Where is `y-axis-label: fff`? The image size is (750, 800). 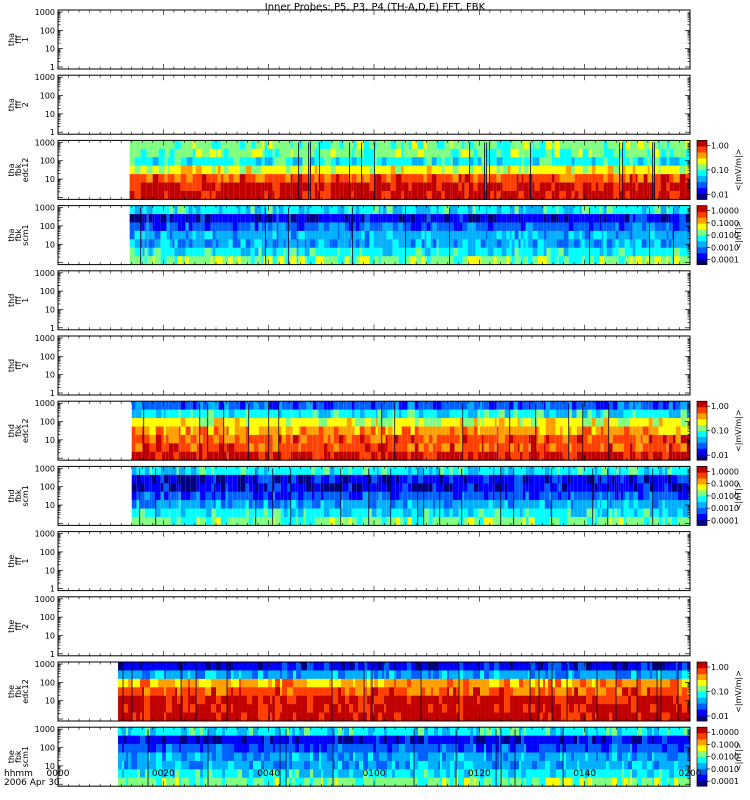 y-axis-label: fff is located at coordinates (18, 300).